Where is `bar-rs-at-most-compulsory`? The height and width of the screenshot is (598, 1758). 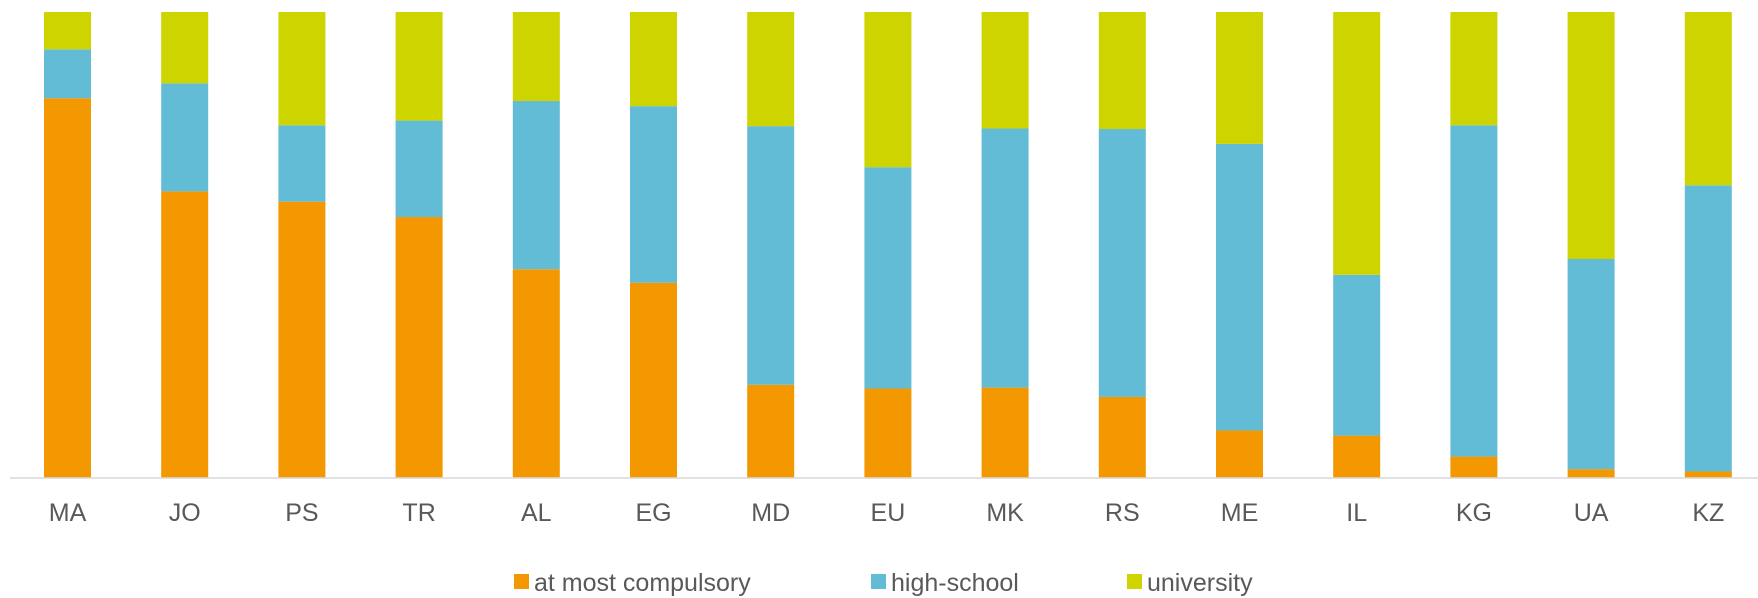 bar-rs-at-most-compulsory is located at coordinates (1122, 437).